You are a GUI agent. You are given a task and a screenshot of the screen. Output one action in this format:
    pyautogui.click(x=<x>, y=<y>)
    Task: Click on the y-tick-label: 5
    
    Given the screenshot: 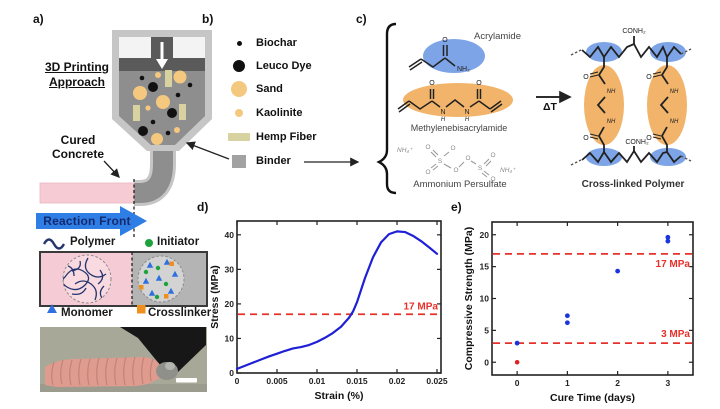 What is the action you would take?
    pyautogui.click(x=486, y=330)
    